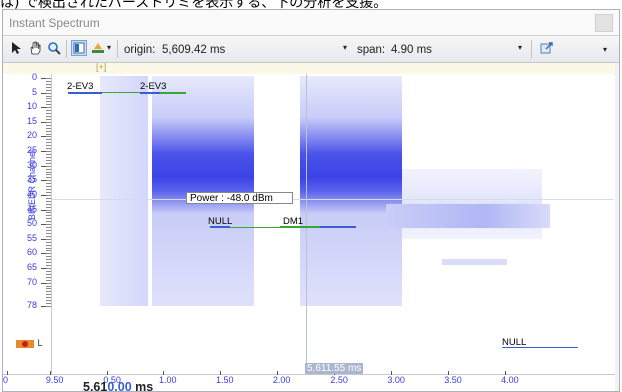 The image size is (622, 392). What do you see at coordinates (334, 368) in the screenshot?
I see `cursor-time-badge: 5,611.55 ms` at bounding box center [334, 368].